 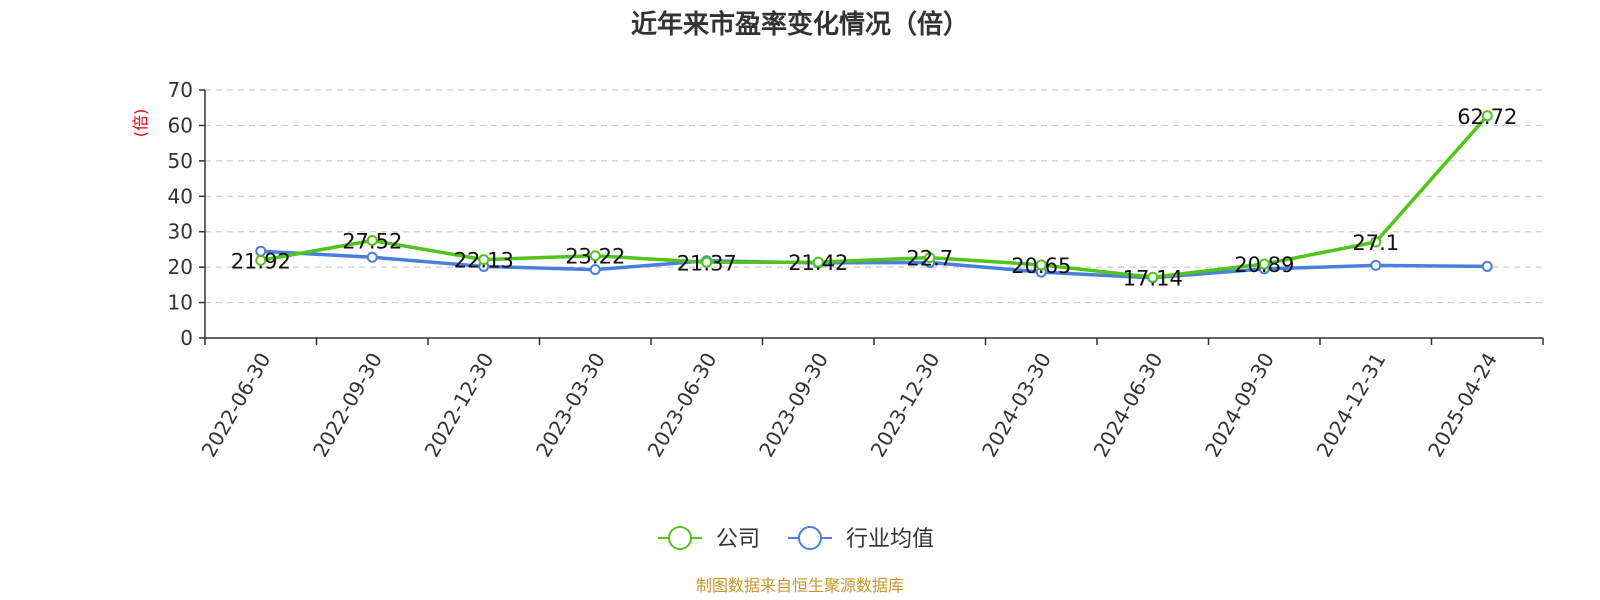 I want to click on y-tick-label: 0, so click(x=186, y=338).